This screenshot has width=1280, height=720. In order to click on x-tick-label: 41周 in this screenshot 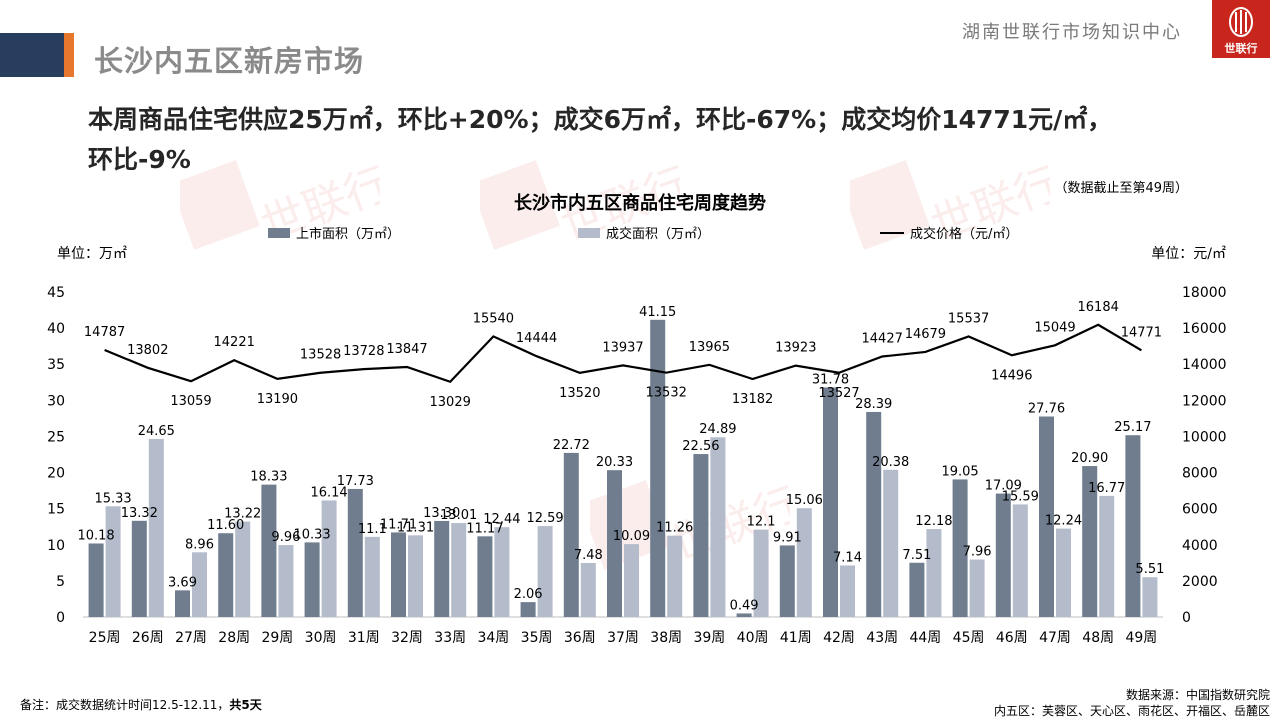, I will do `click(796, 638)`.